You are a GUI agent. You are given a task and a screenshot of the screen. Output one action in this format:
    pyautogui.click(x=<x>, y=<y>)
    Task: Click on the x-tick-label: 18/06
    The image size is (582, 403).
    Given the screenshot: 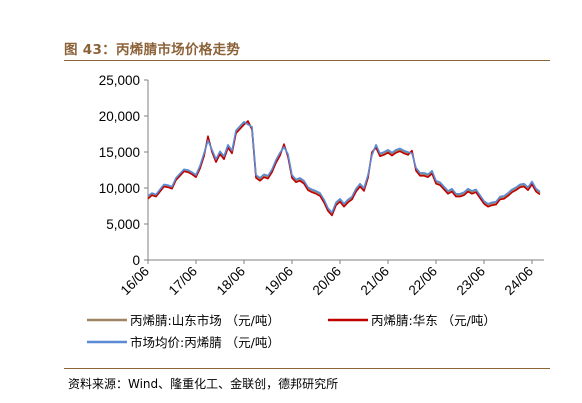 What is the action you would take?
    pyautogui.click(x=231, y=281)
    